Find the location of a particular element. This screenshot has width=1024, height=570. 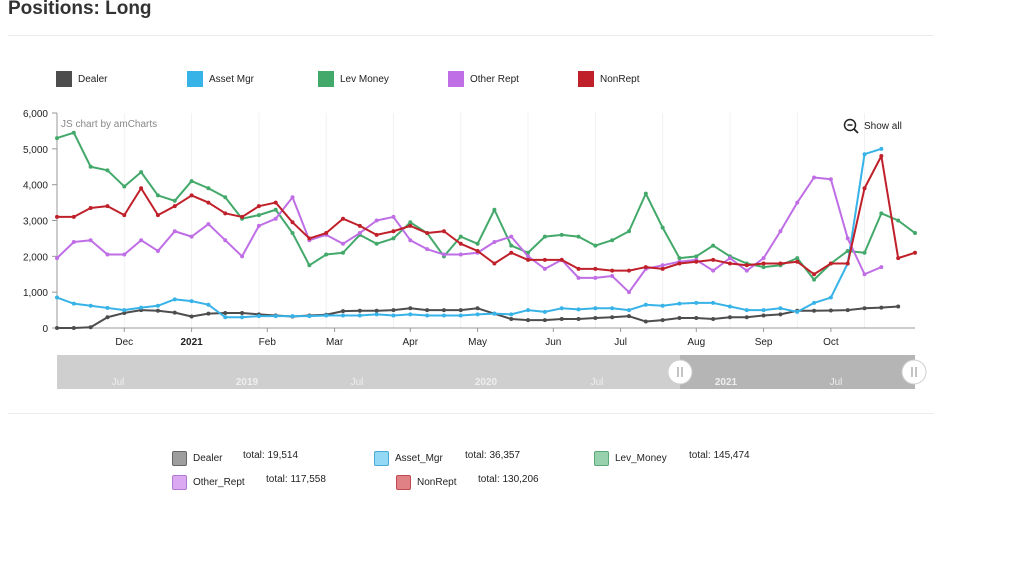

legend-total-item-lev-money: Lev_Money total: 145,474 is located at coordinates (672, 458).